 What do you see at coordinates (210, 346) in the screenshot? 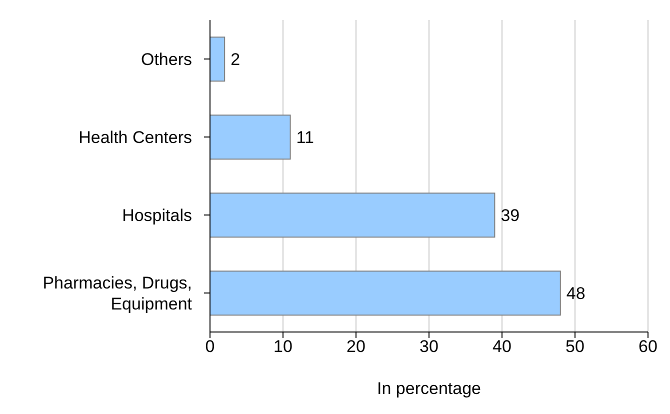
I see `x-tick-label: 0` at bounding box center [210, 346].